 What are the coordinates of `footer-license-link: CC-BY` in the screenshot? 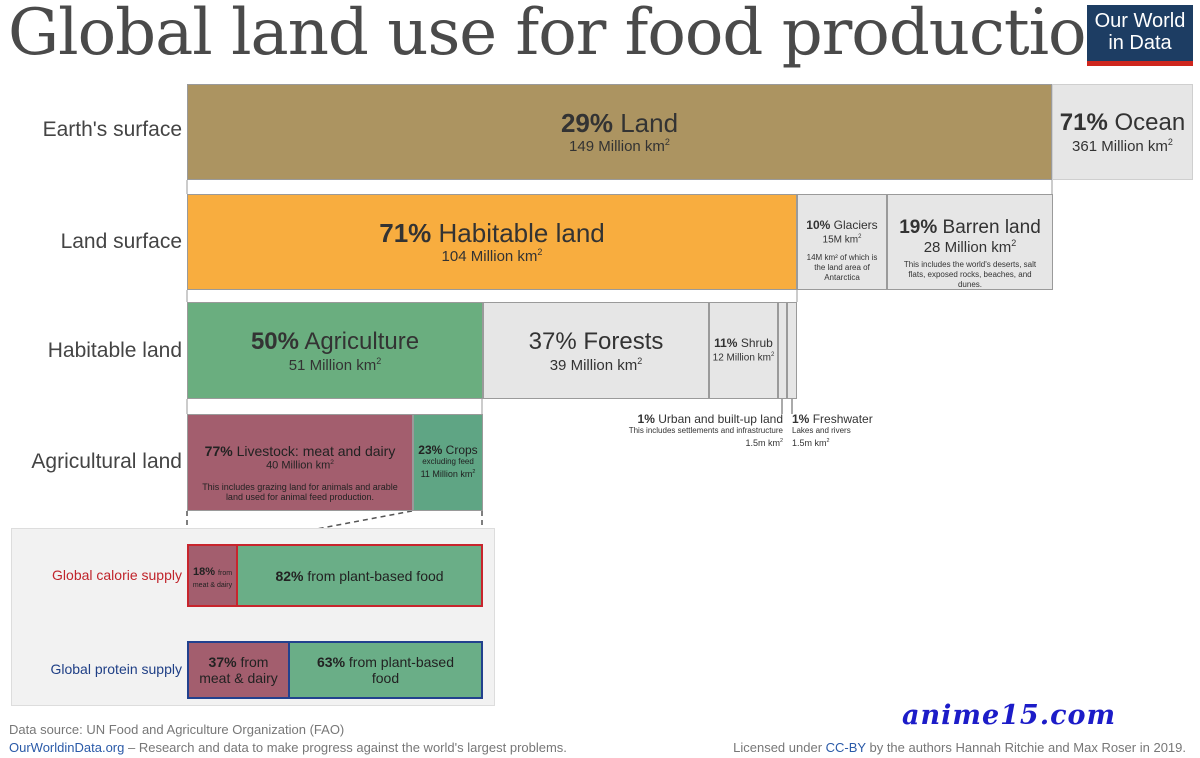 It's located at (845, 747).